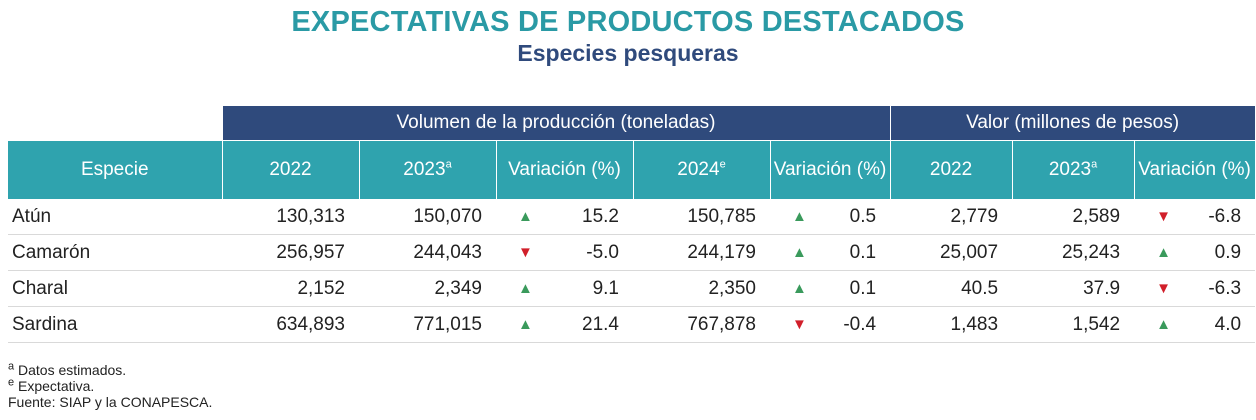  What do you see at coordinates (564, 217) in the screenshot?
I see `volume-variation-cell: ▲ 15.2` at bounding box center [564, 217].